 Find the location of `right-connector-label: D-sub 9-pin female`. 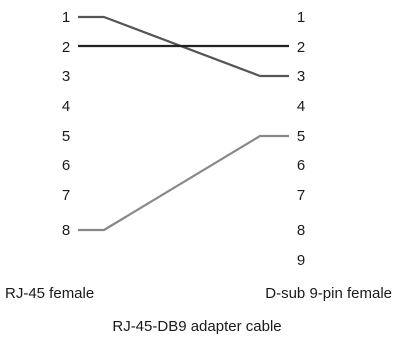

right-connector-label: D-sub 9-pin female is located at coordinates (328, 293).